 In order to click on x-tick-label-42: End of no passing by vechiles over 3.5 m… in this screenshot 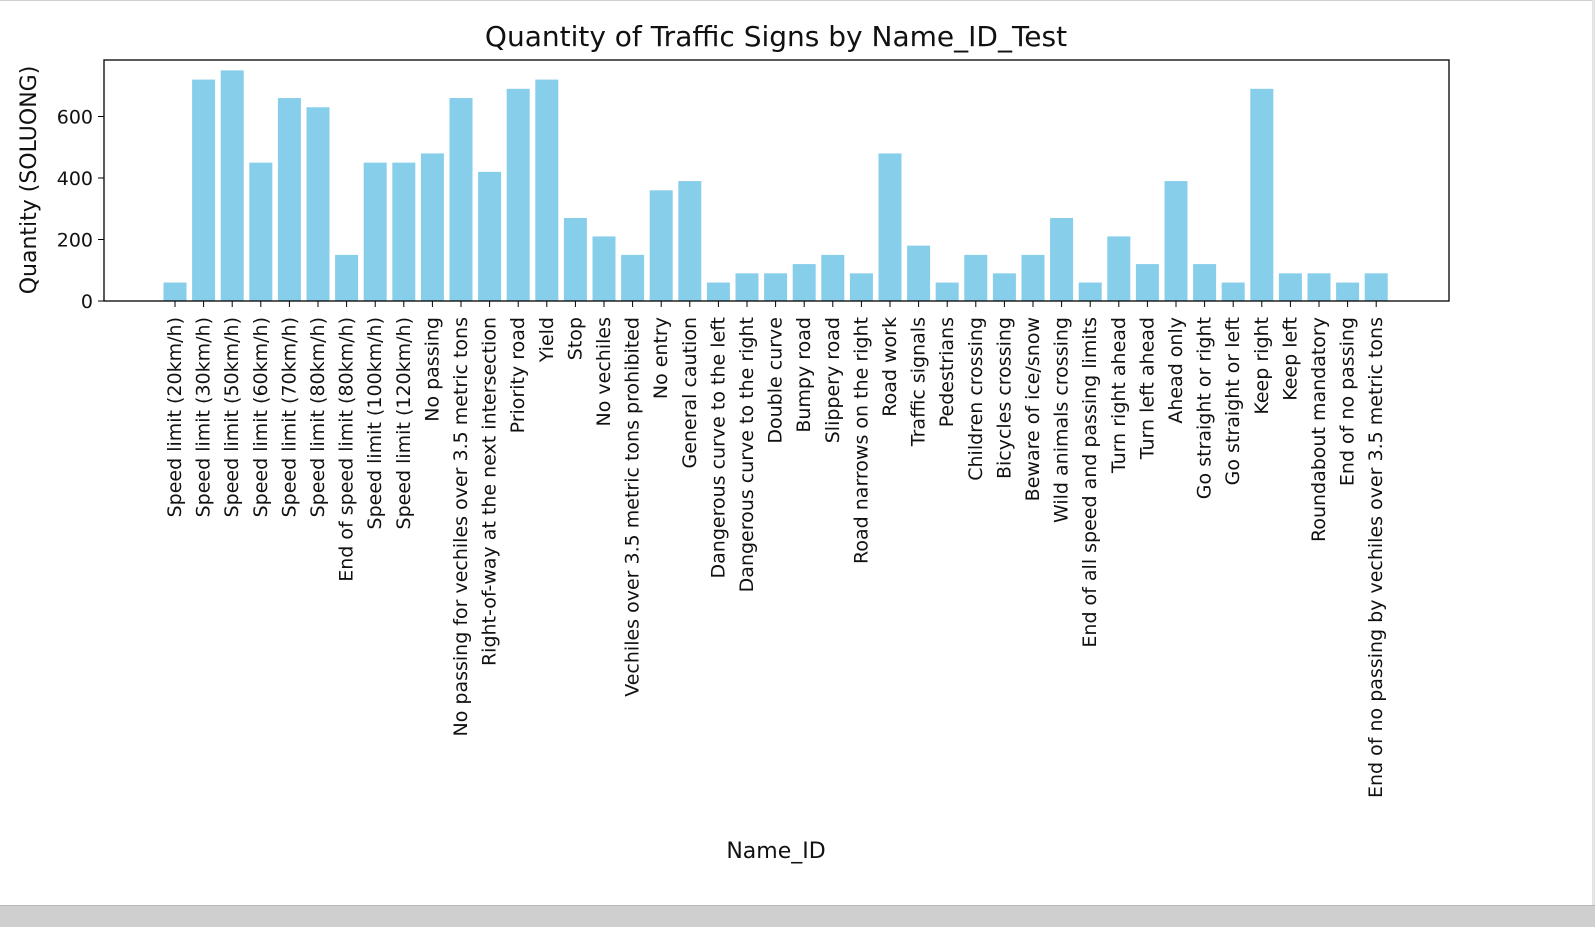, I will do `click(1376, 557)`.